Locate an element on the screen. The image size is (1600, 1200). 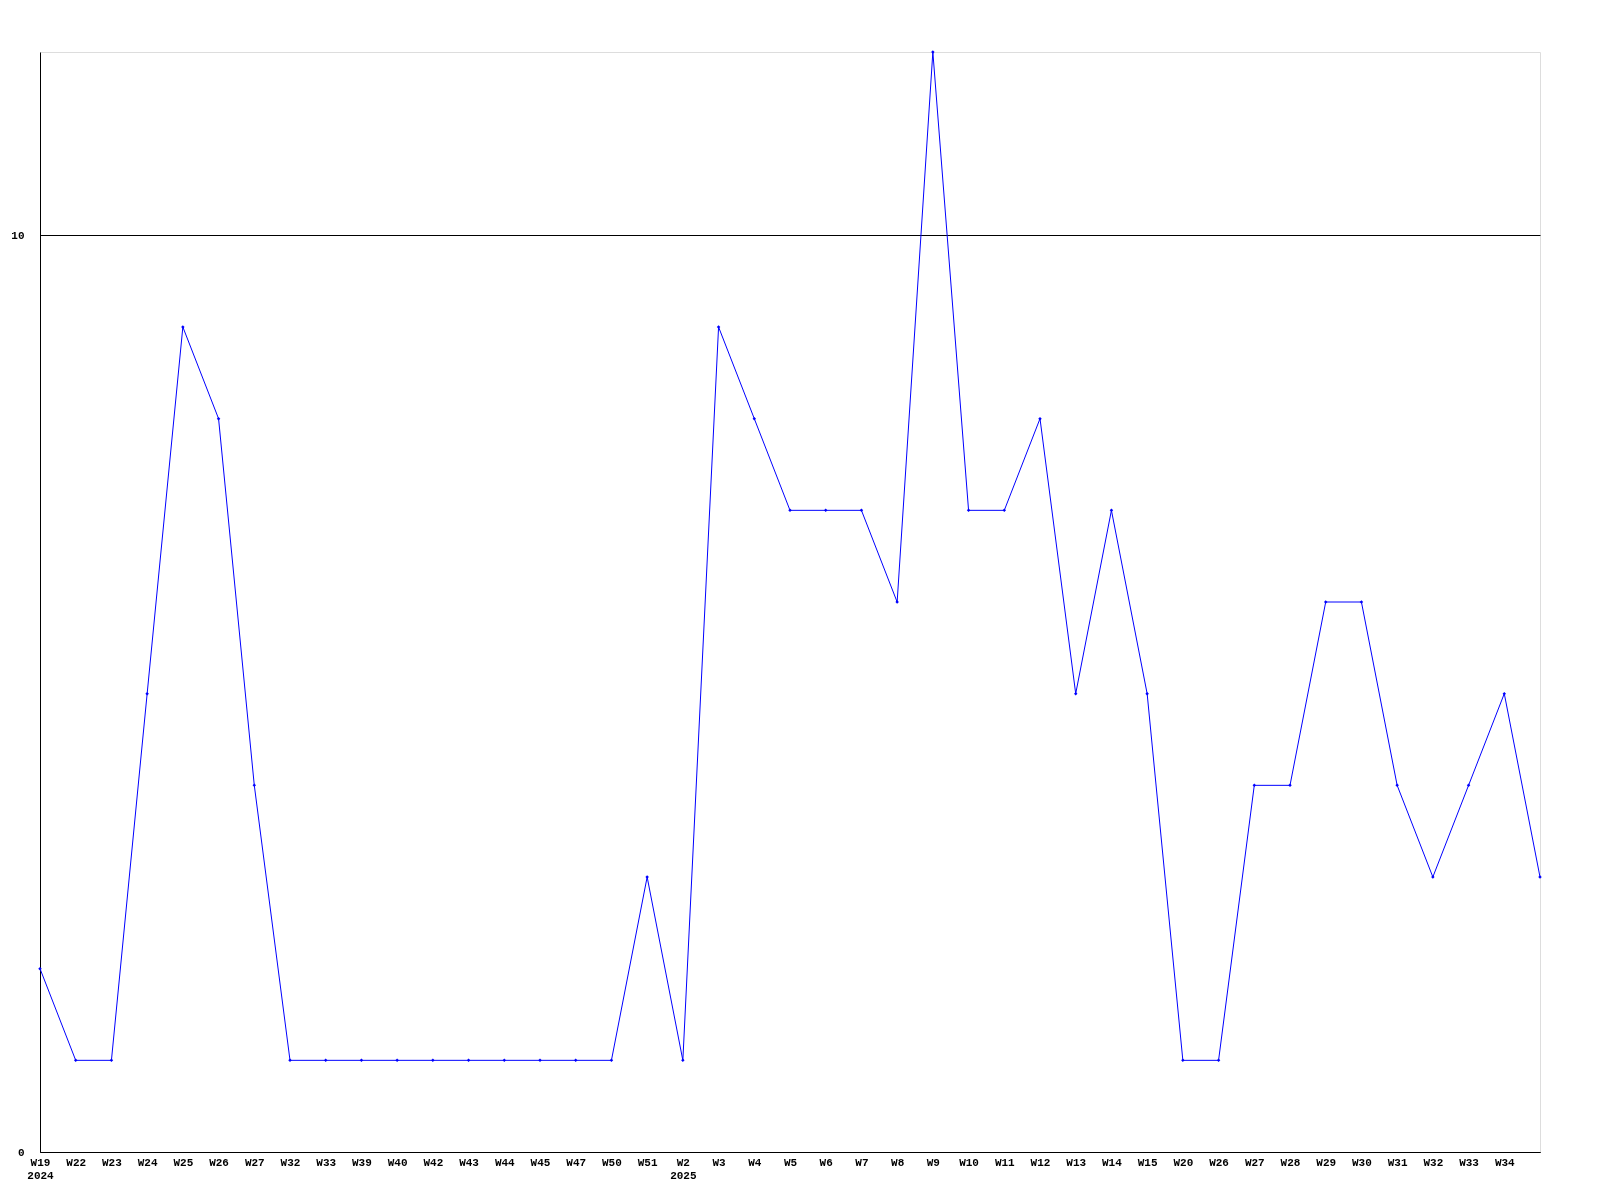
x-tick-label: W11 is located at coordinates (1005, 1162).